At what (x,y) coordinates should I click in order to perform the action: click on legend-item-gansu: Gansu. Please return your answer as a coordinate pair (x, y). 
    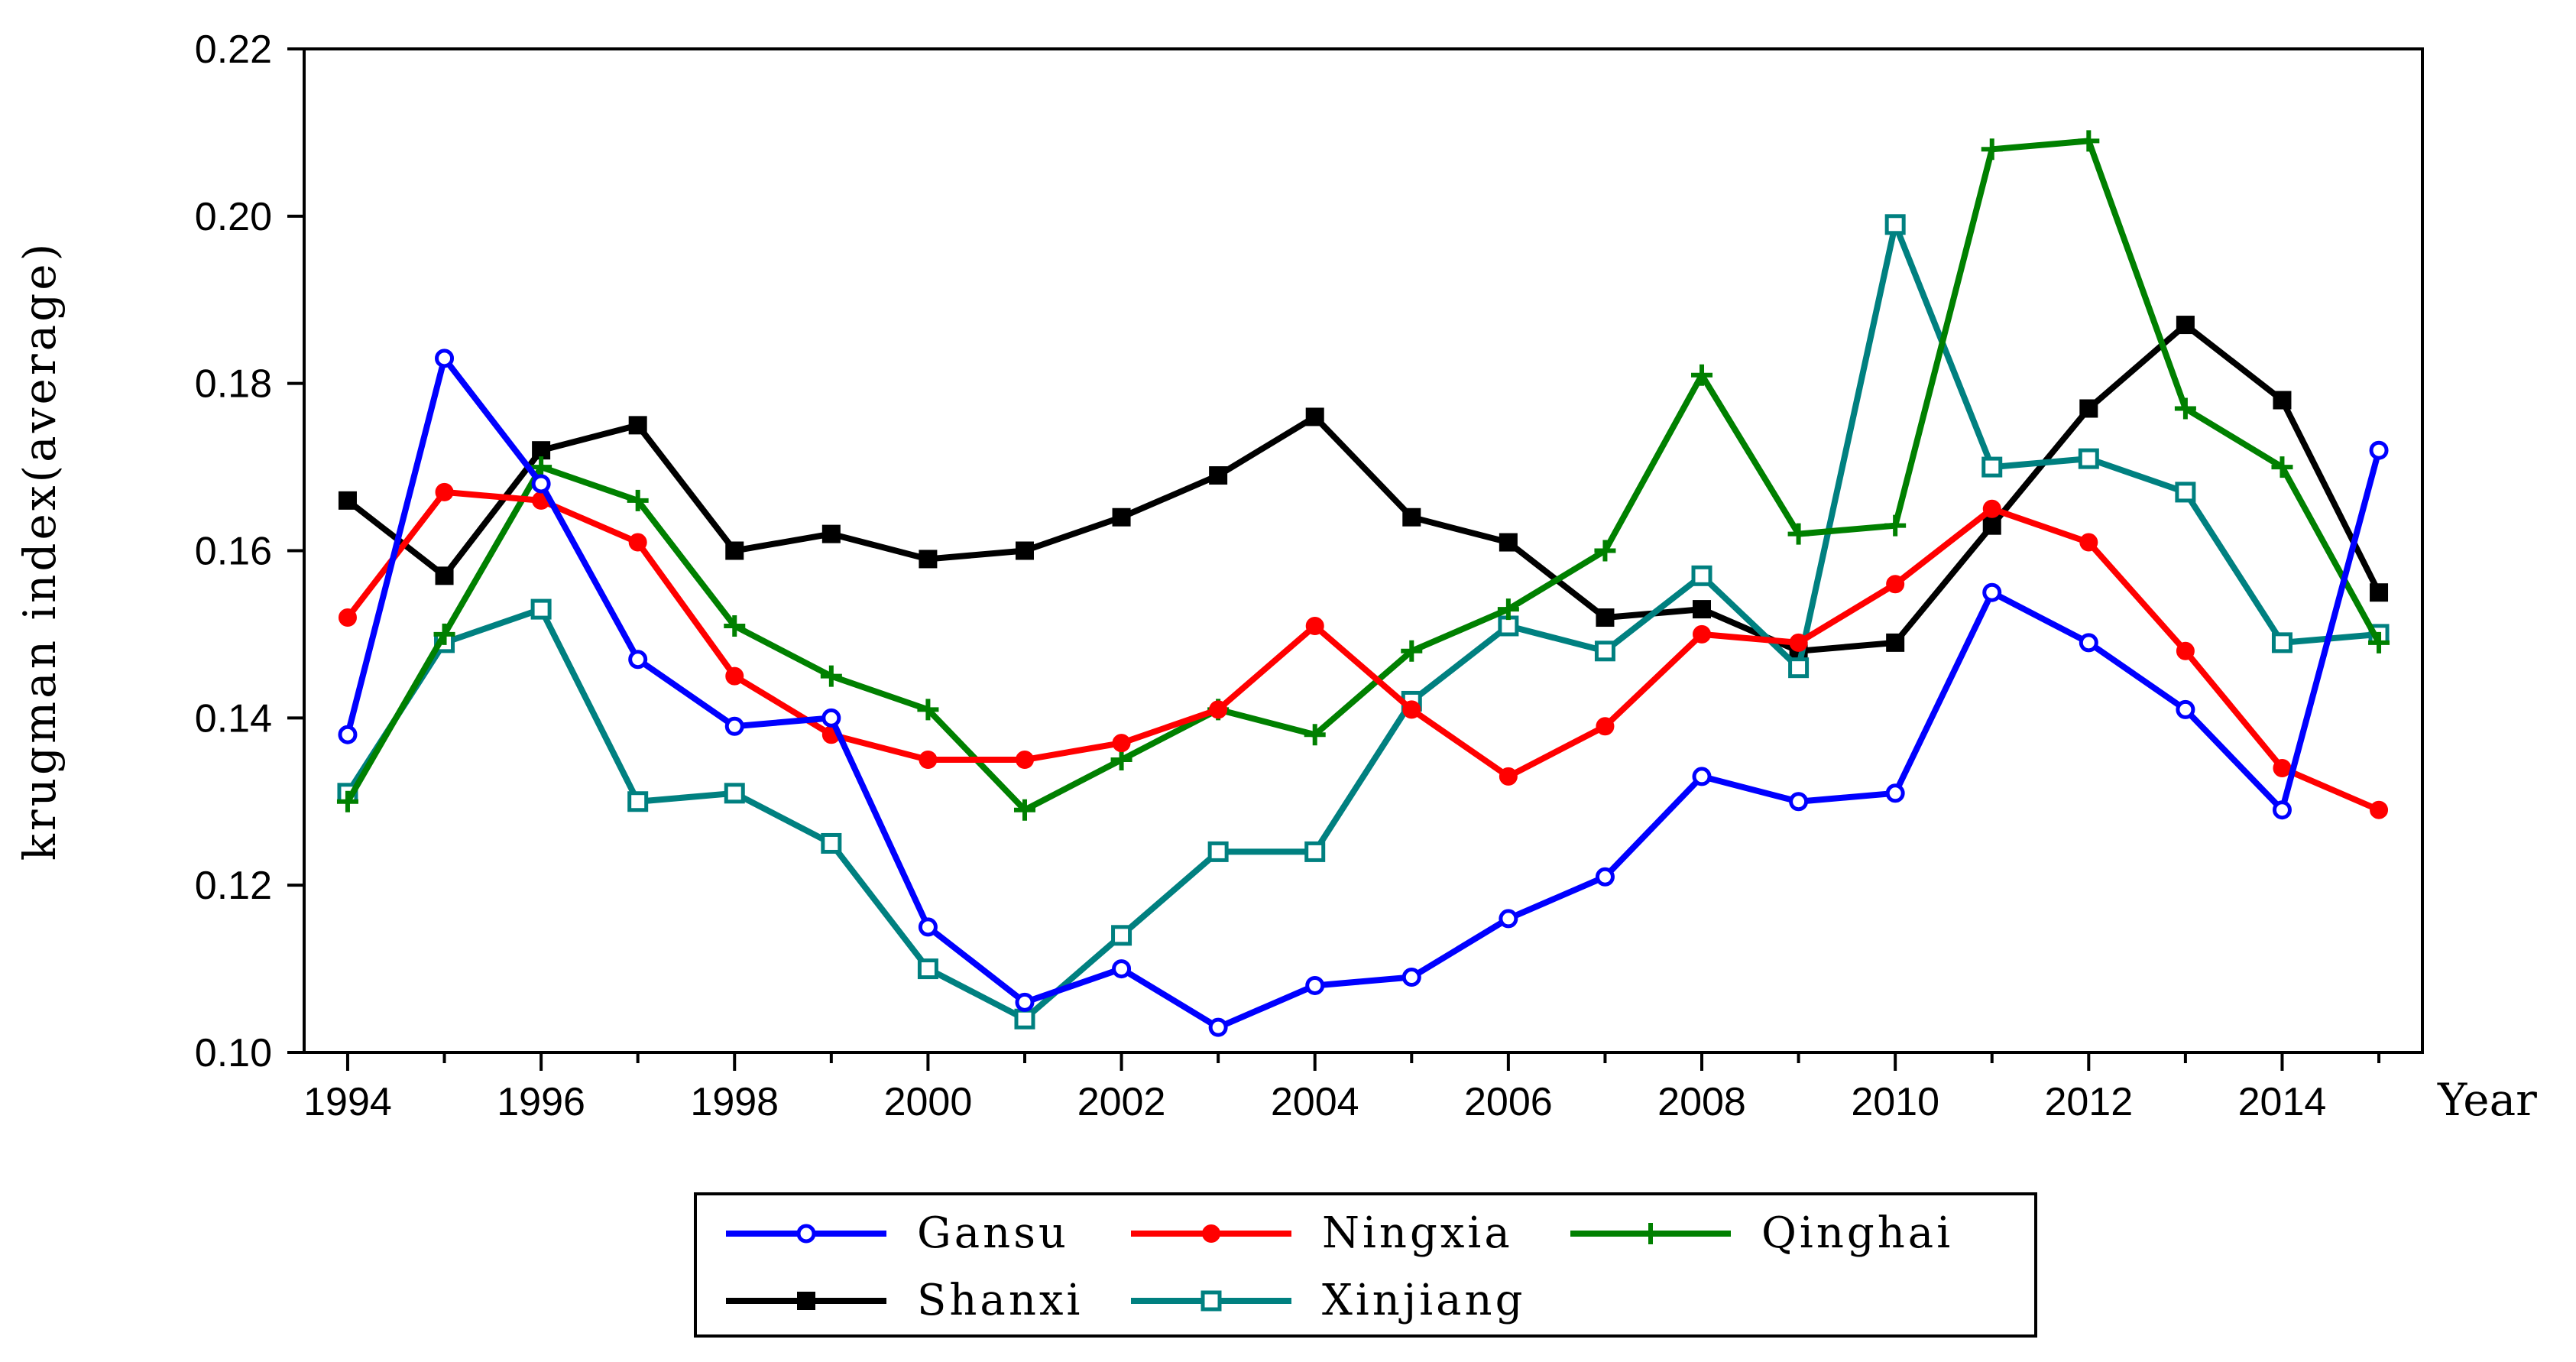
    Looking at the image, I should click on (896, 1233).